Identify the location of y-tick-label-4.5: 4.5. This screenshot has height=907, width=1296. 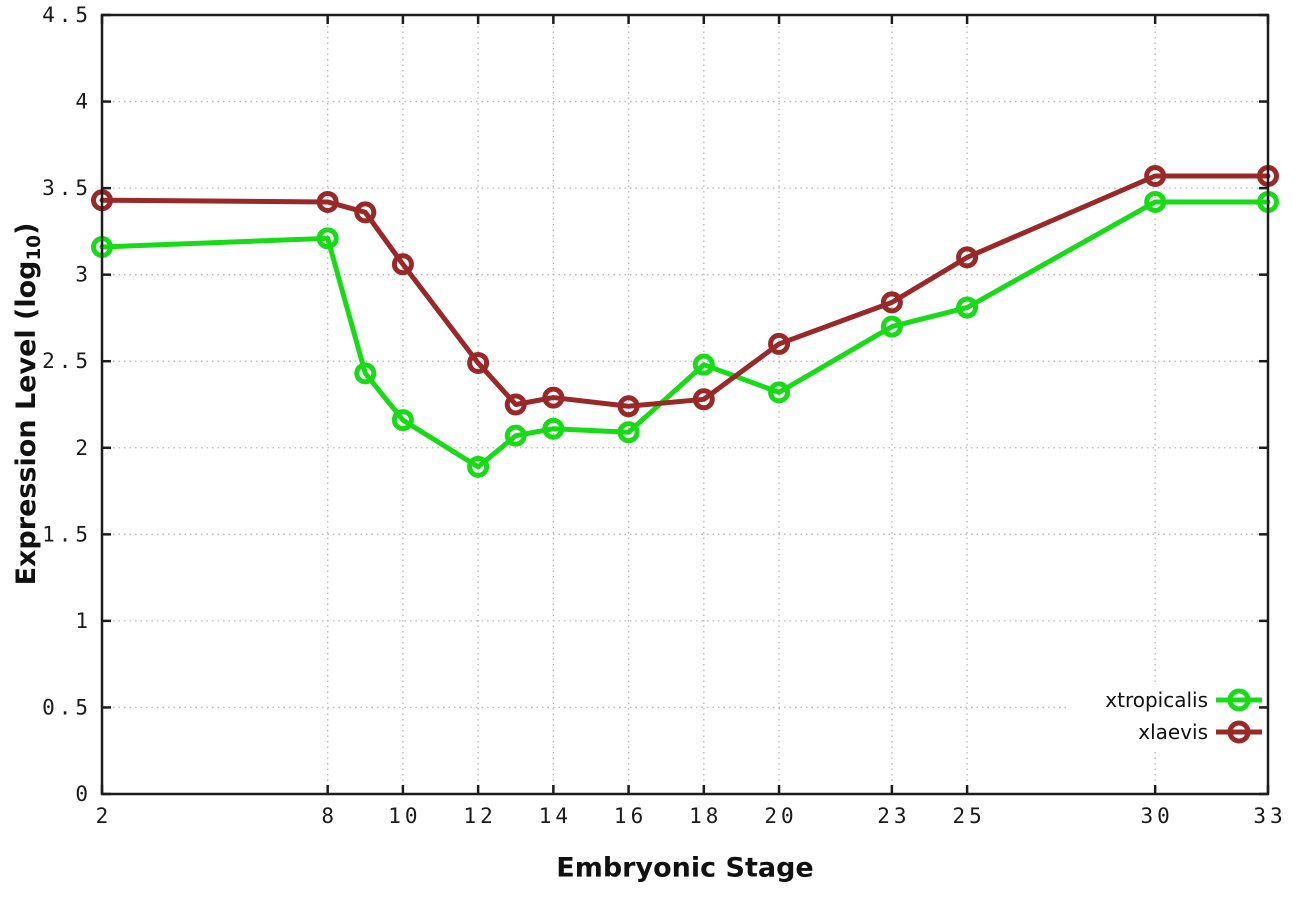
(67, 15).